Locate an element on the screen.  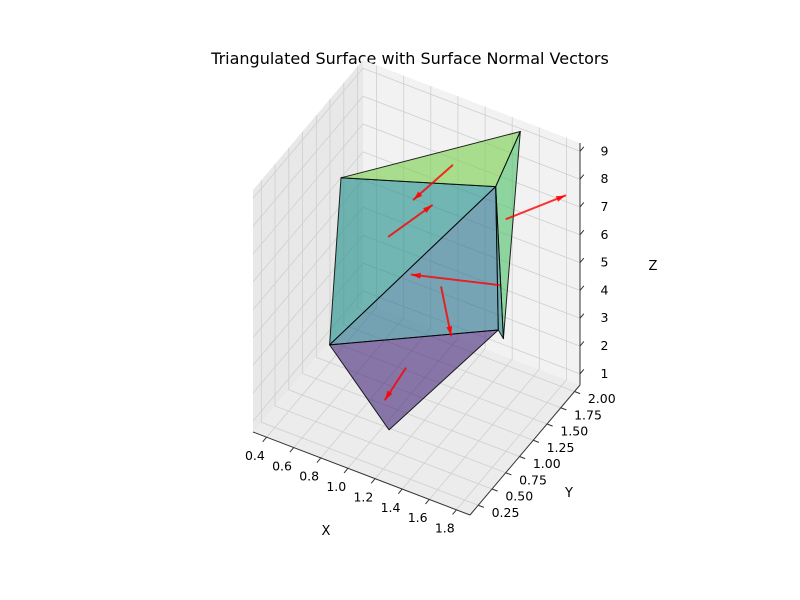
y-tick-label: 0.25 is located at coordinates (506, 512).